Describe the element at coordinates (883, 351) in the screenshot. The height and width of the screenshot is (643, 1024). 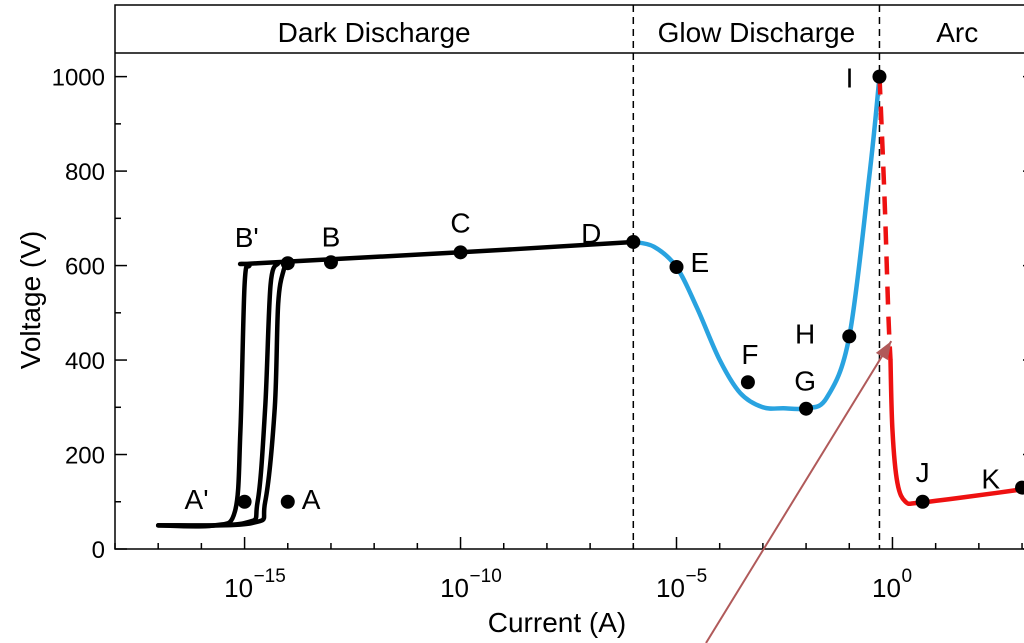
I see `annotation-arrow-head` at that location.